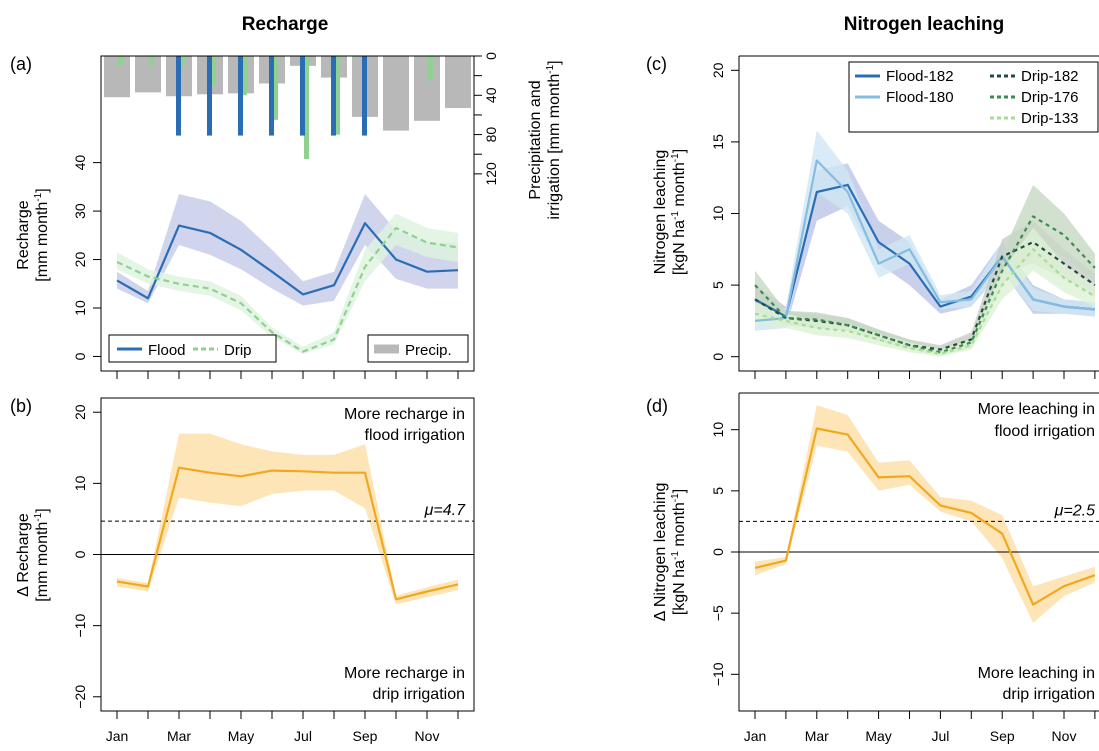  Describe the element at coordinates (80, 260) in the screenshot. I see `recharge-ytick-label-2: 20` at that location.